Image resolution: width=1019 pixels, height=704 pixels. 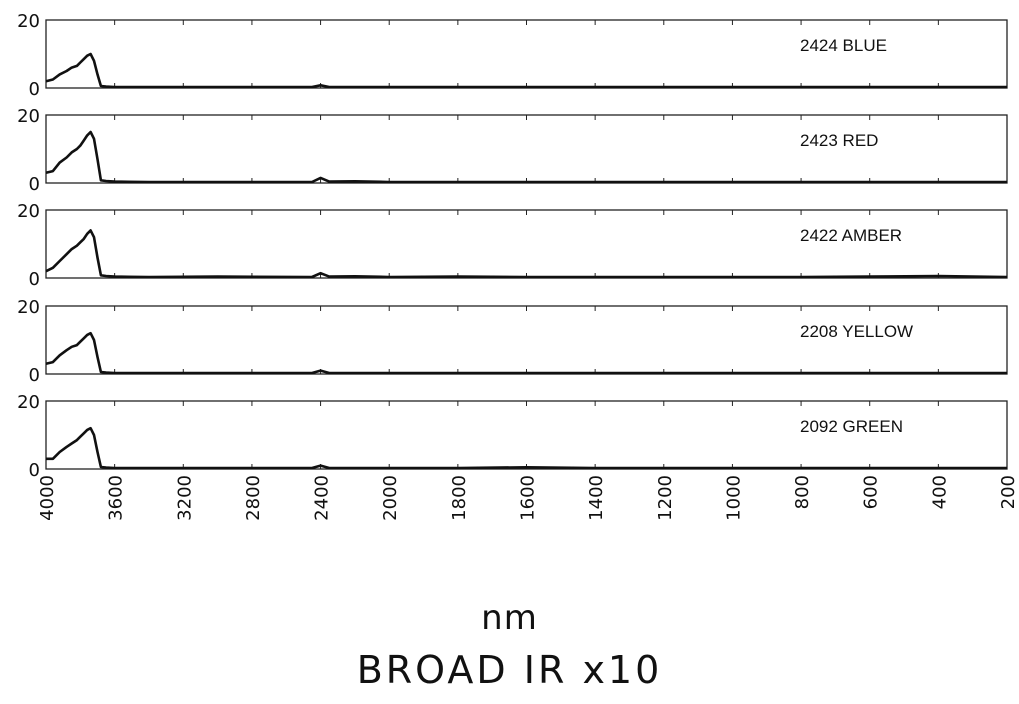 I want to click on x-tick-label: 3200, so click(x=184, y=498).